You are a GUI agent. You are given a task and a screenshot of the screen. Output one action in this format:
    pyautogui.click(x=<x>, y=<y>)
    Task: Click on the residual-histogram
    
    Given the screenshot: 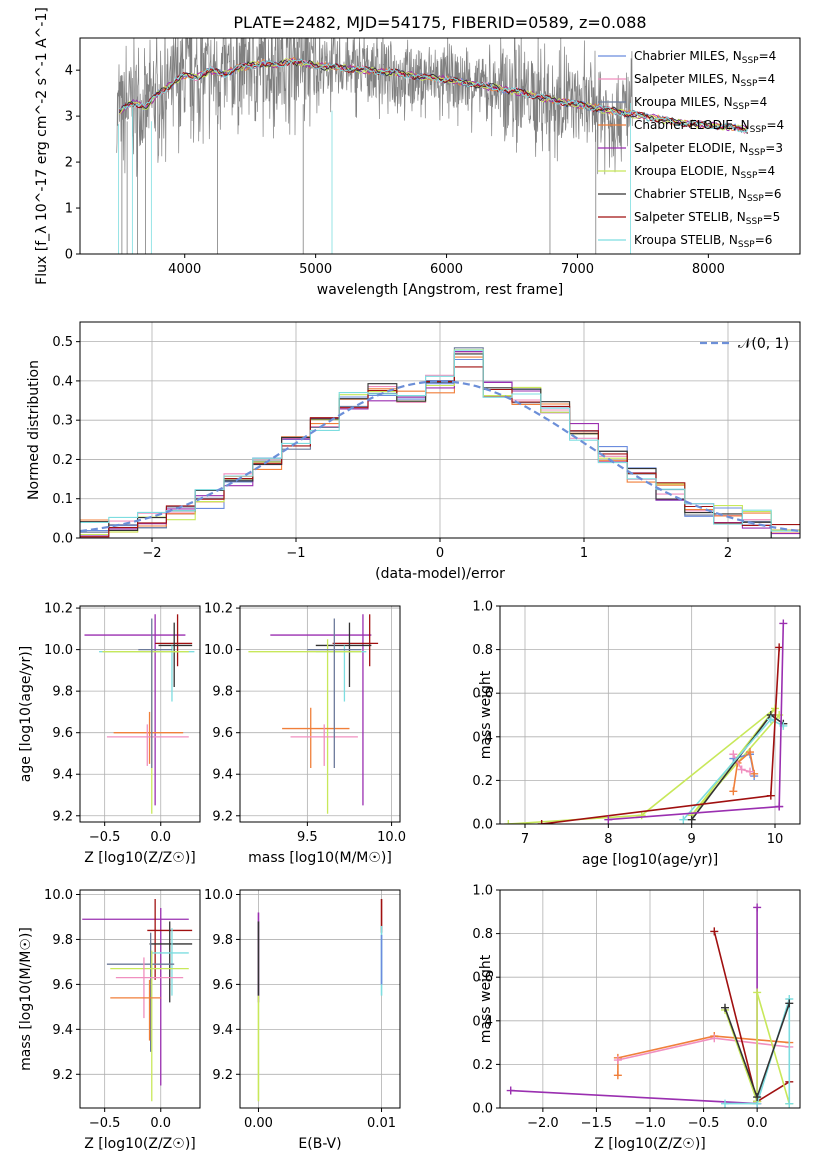 What is the action you would take?
    pyautogui.click(x=440, y=442)
    